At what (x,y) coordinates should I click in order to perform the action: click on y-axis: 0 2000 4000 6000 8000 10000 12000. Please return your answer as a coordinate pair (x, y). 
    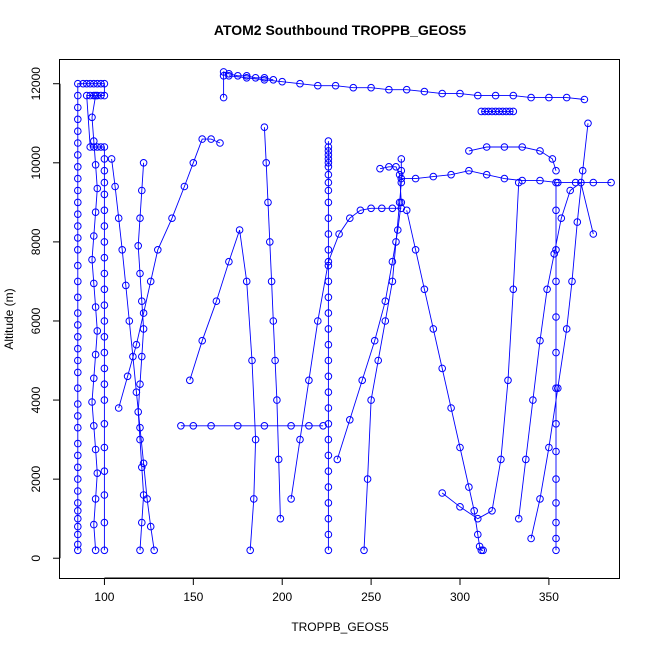
    Looking at the image, I should click on (45, 314).